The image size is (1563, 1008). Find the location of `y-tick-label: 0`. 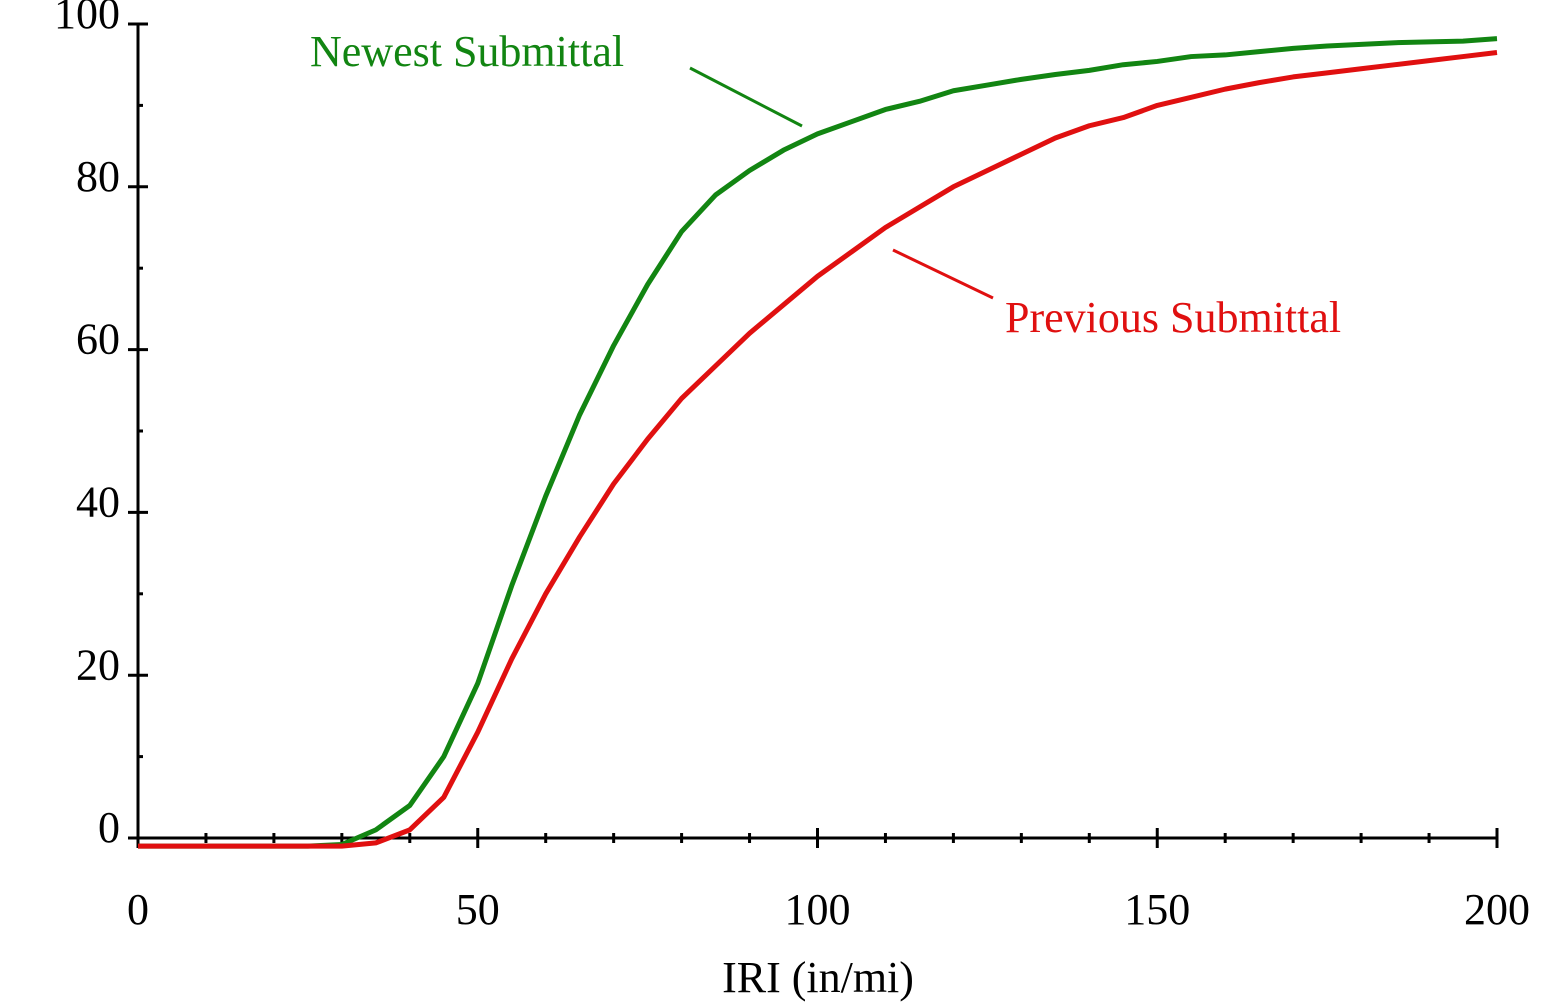

y-tick-label: 0 is located at coordinates (109, 827).